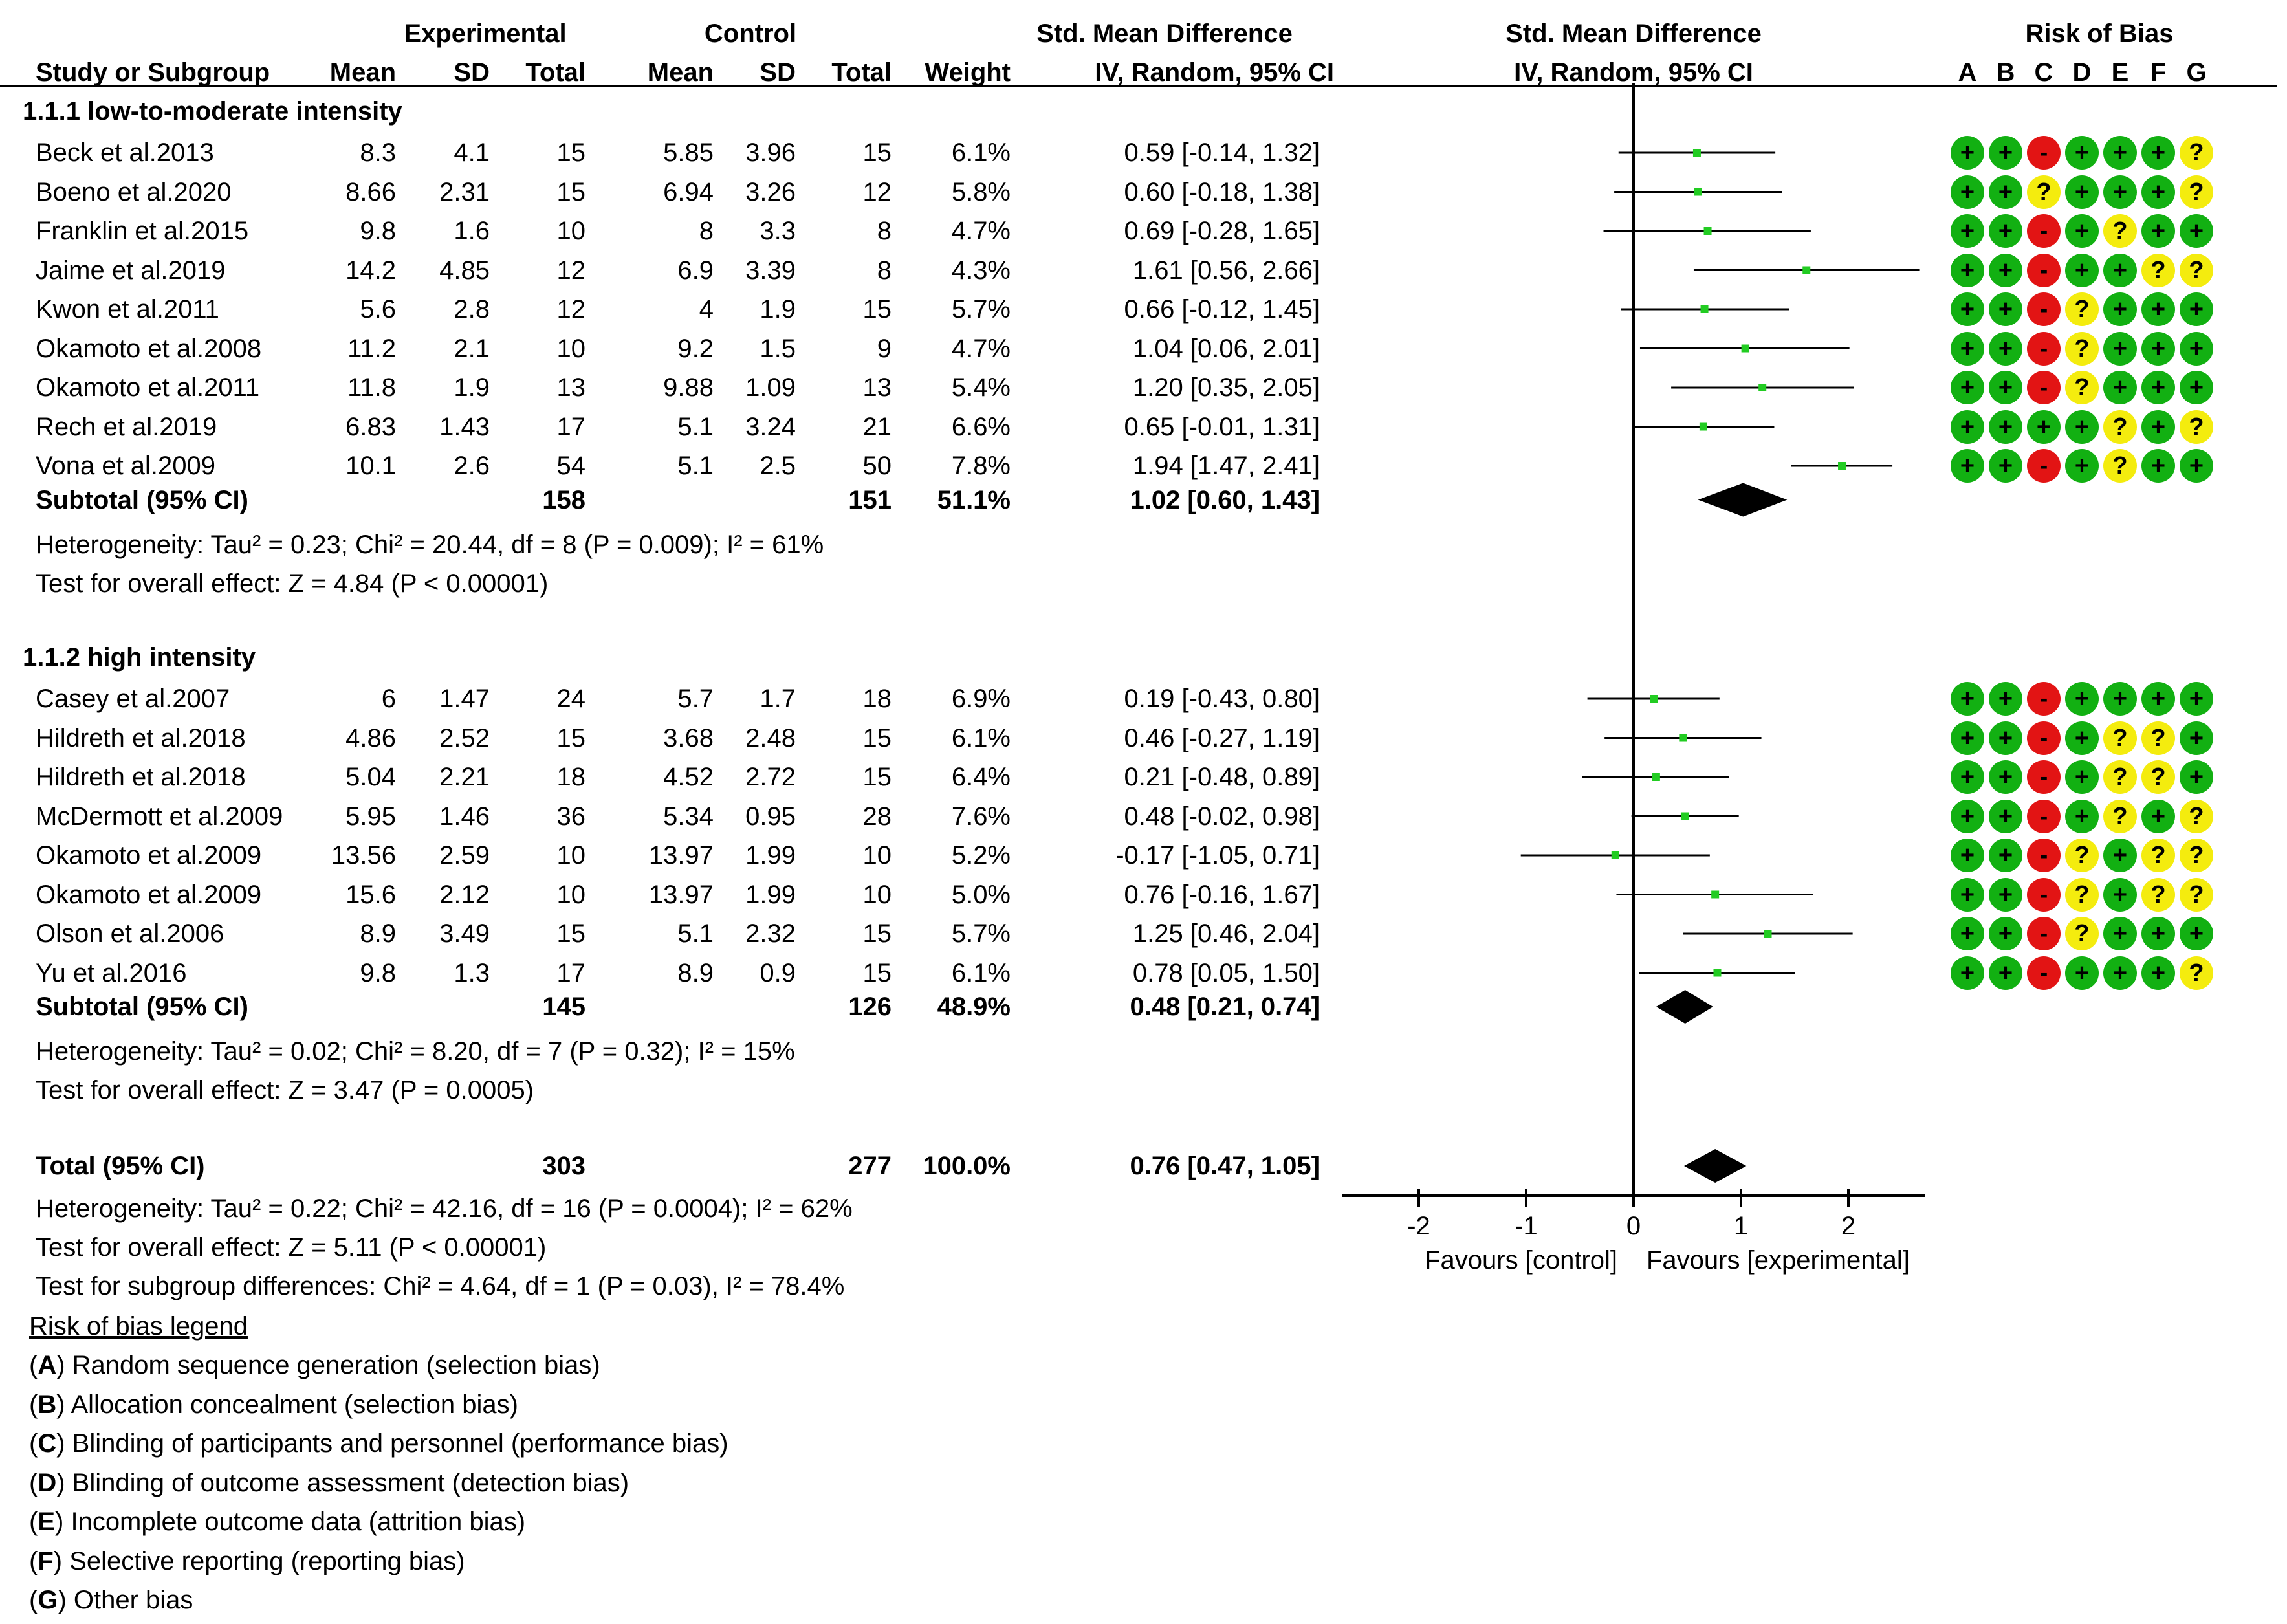  I want to click on weight: 5.4%, so click(981, 388).